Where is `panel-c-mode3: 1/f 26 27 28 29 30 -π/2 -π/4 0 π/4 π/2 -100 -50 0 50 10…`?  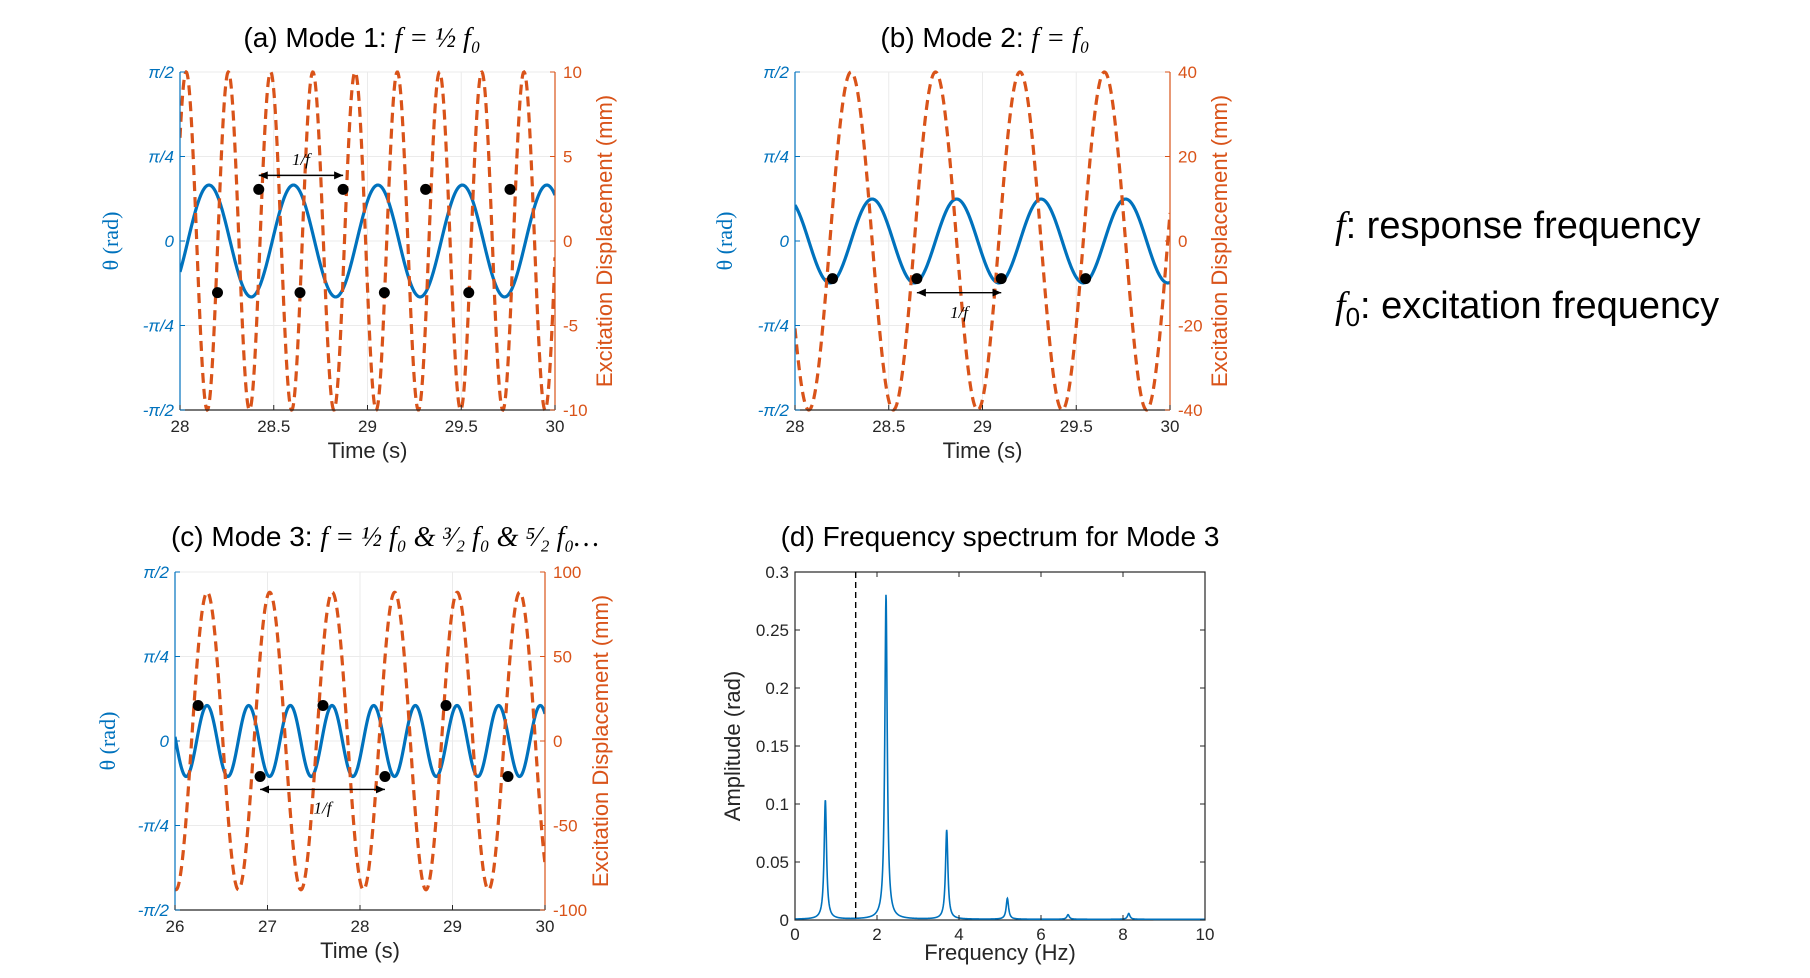 panel-c-mode3: 1/f 26 27 28 29 30 -π/2 -π/4 0 π/4 π/2 -100 -50 0 50 10… is located at coordinates (354, 763).